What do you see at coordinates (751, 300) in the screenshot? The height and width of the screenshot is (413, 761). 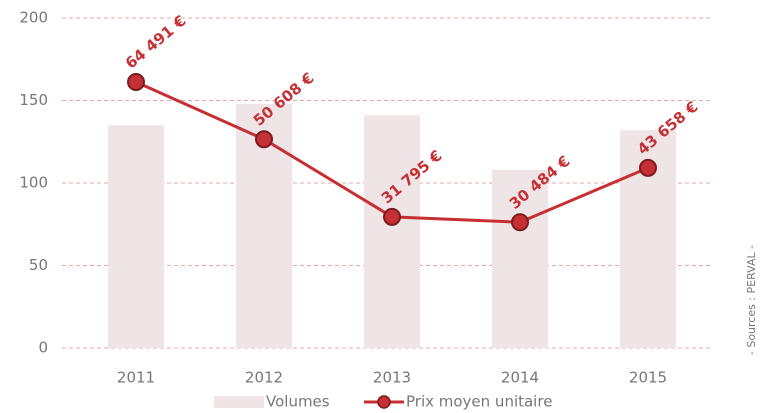 I see `source: - Sources : PERVAL -` at bounding box center [751, 300].